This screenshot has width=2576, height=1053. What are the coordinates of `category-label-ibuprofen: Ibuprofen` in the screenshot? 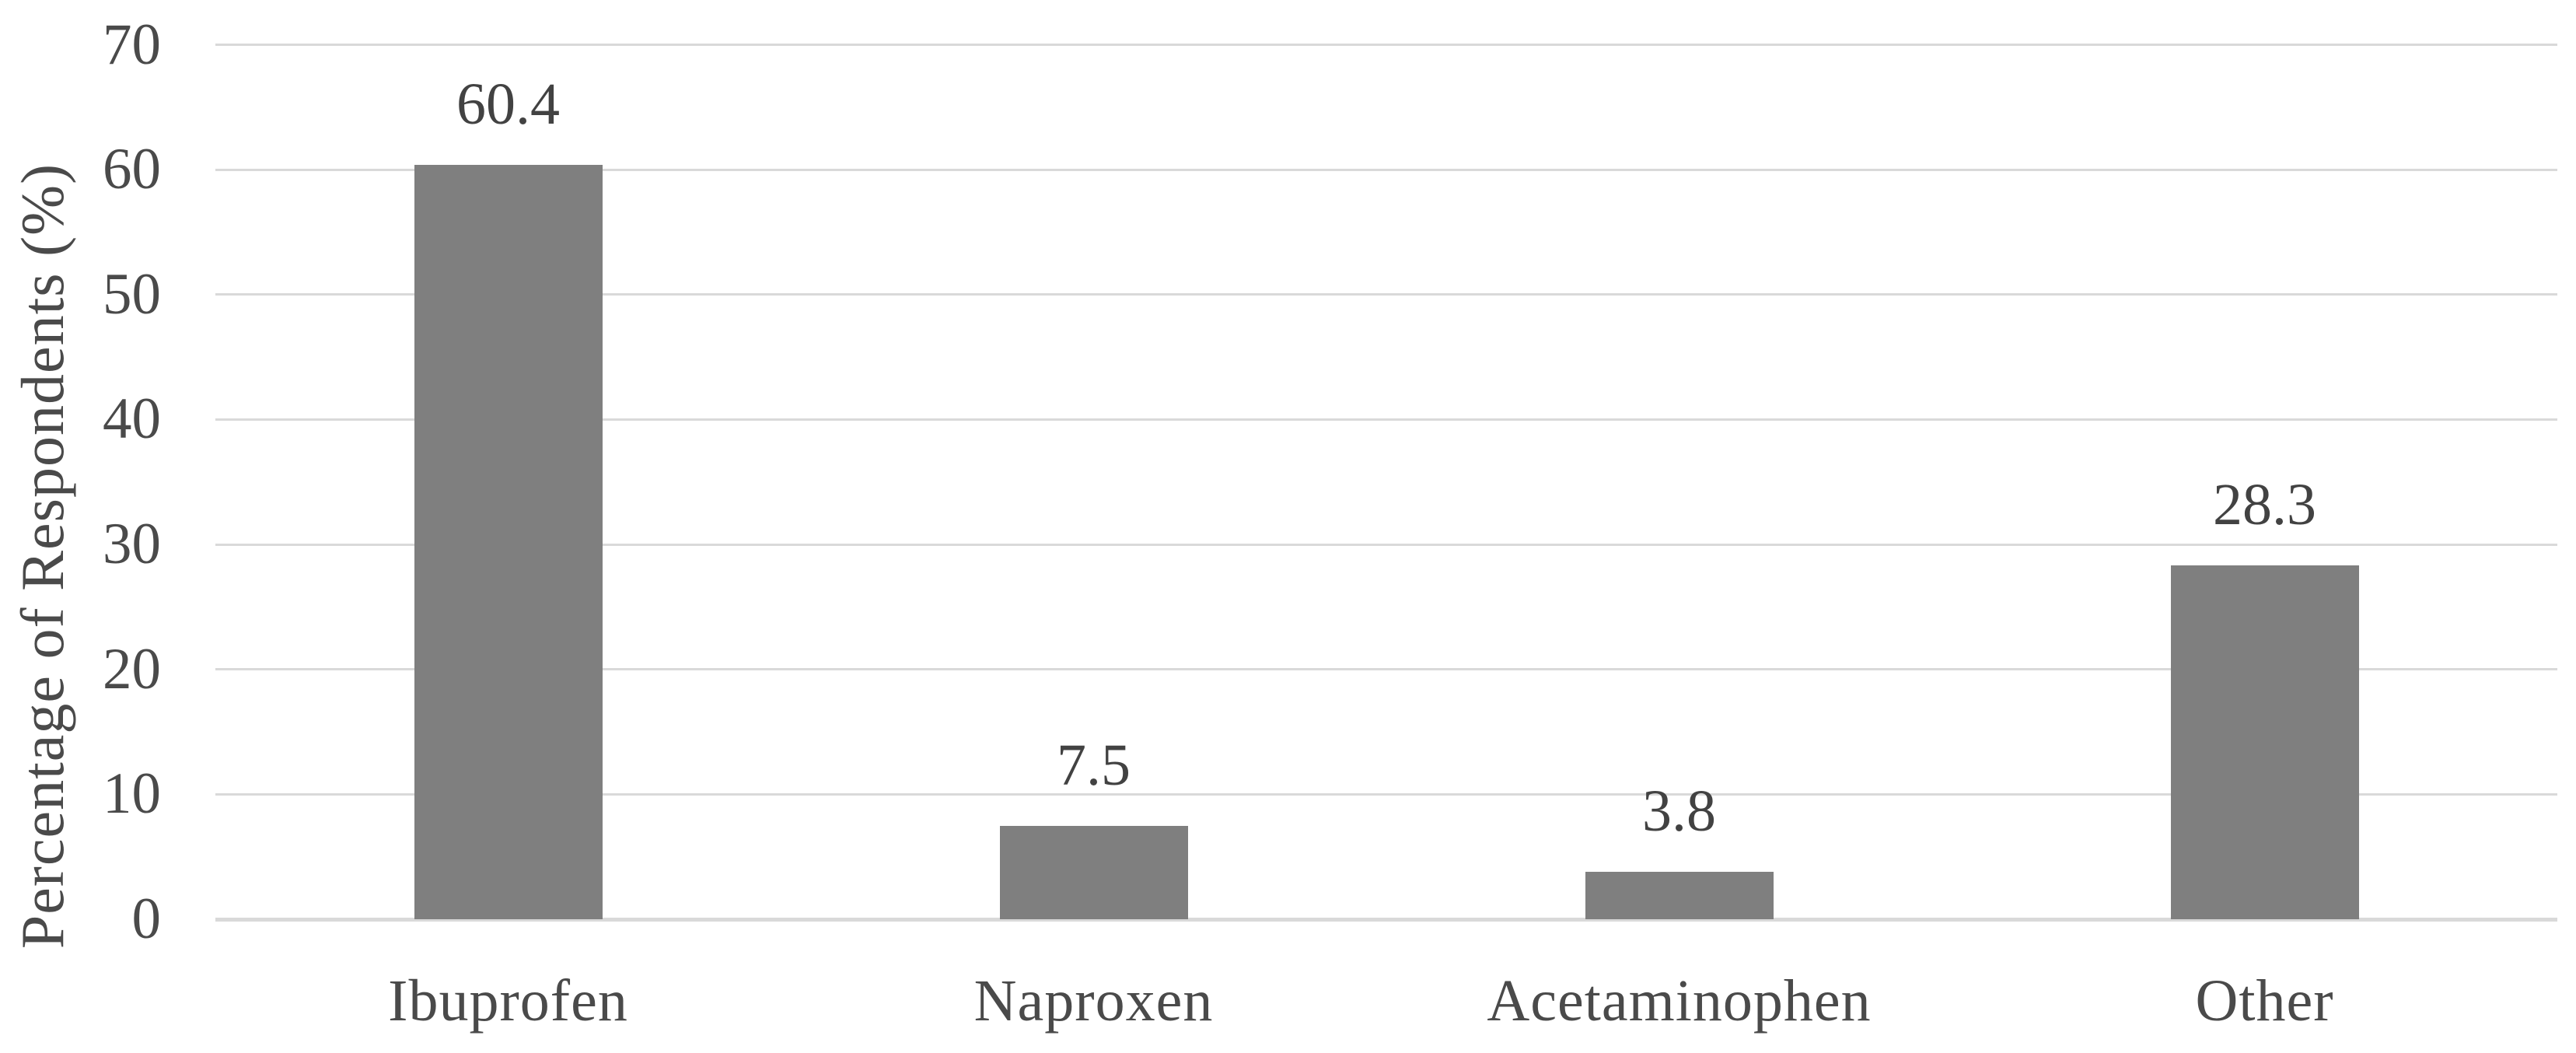 It's located at (508, 1001).